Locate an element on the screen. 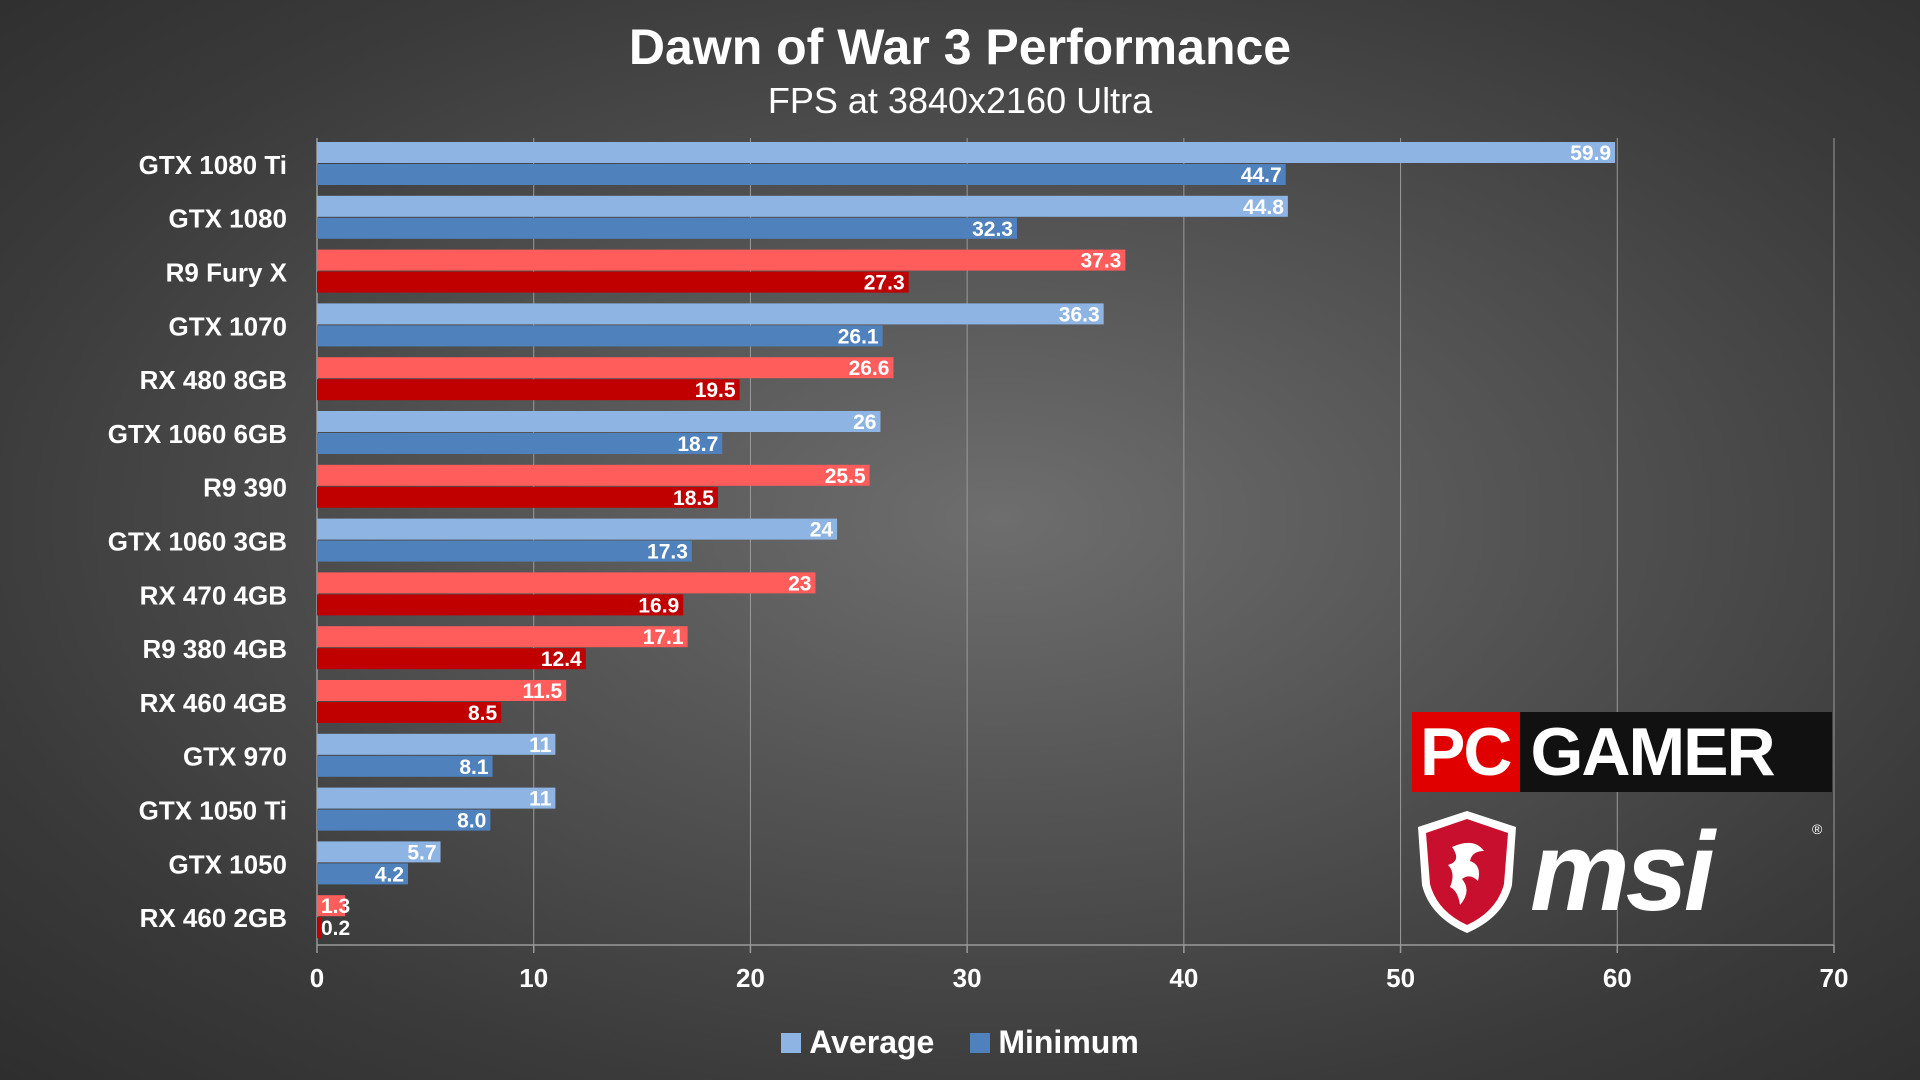  legend-item-average: Average is located at coordinates (857, 1042).